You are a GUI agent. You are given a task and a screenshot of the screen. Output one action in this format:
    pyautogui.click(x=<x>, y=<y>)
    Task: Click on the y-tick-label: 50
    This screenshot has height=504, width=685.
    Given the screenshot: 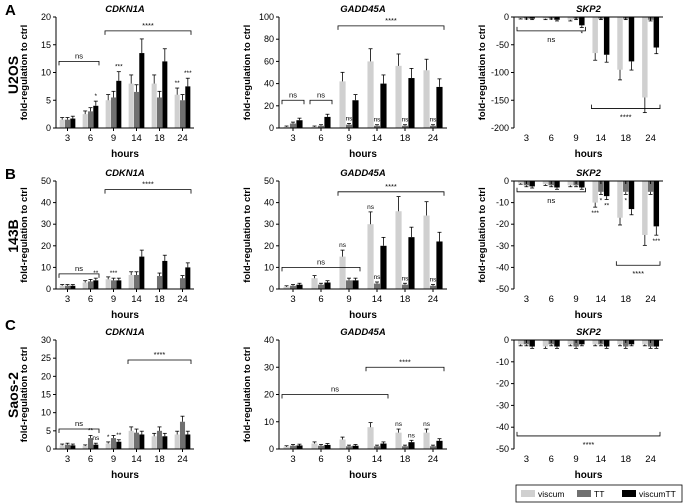 What is the action you would take?
    pyautogui.click(x=46, y=181)
    